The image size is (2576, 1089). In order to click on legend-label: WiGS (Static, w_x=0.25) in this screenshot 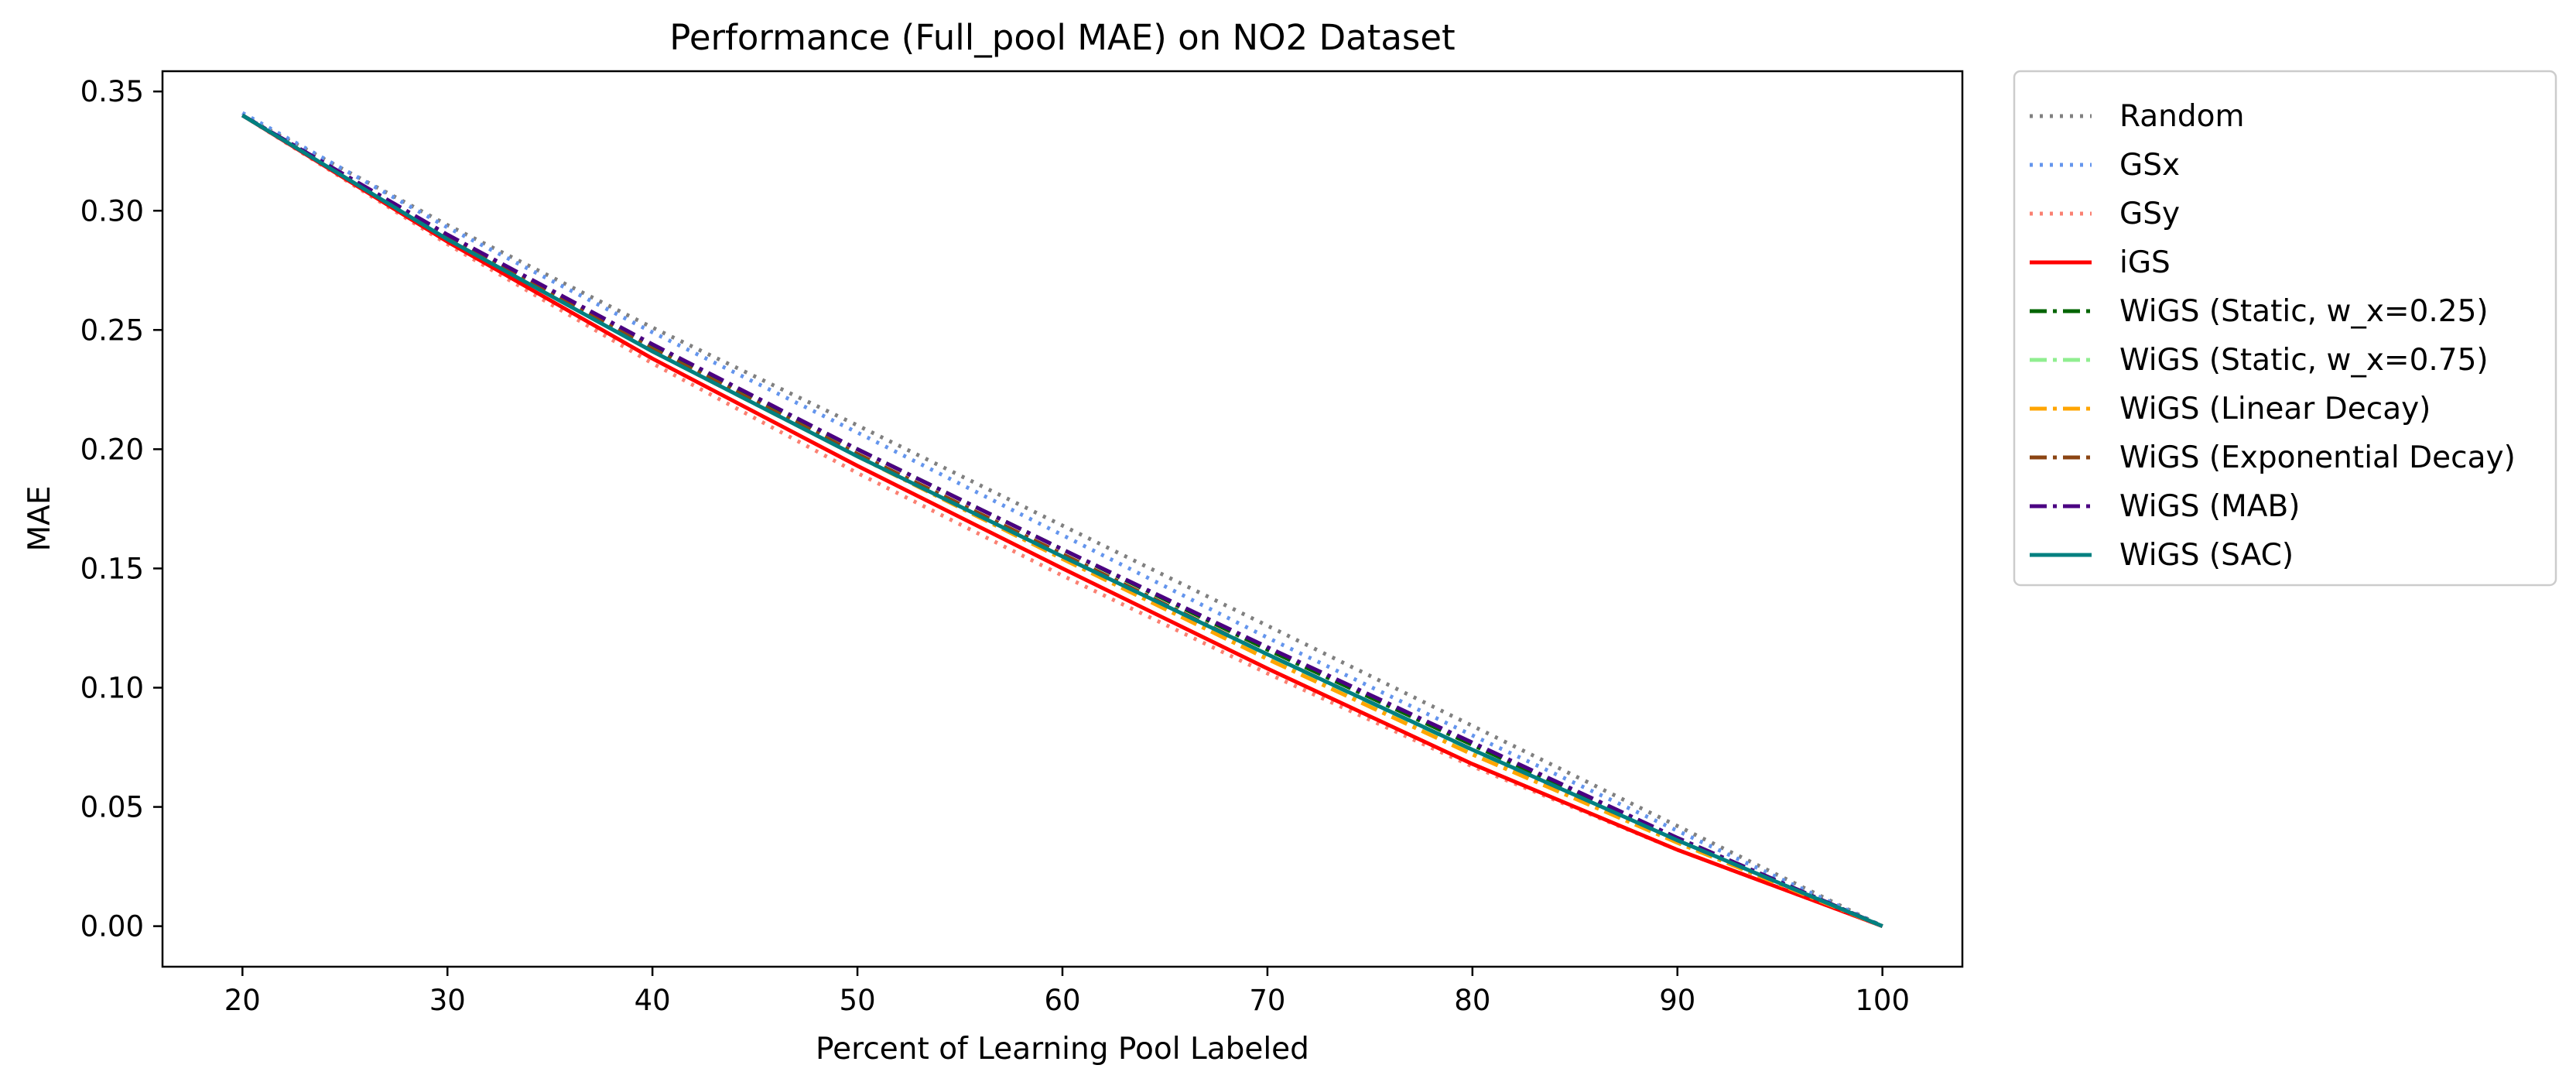, I will do `click(2304, 311)`.